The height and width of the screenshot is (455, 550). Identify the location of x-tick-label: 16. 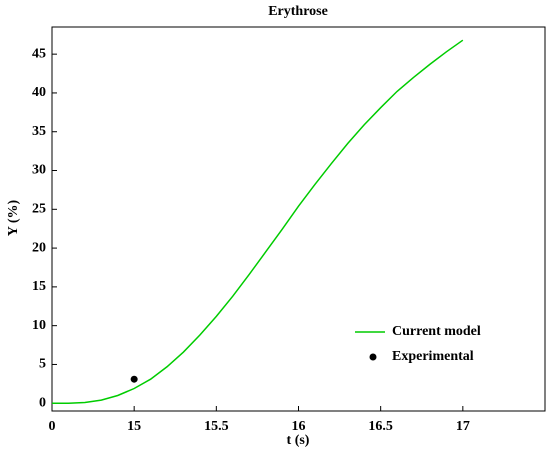
(299, 426).